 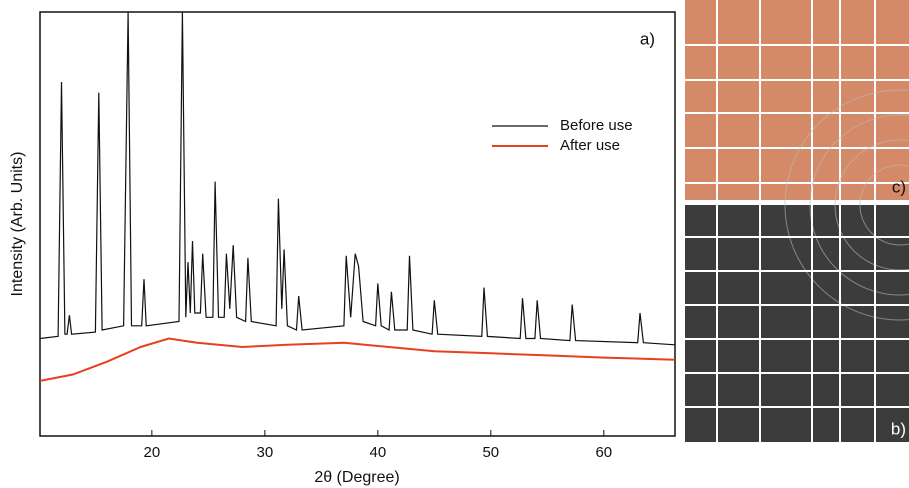 I want to click on x-tick-label: 60, so click(x=603, y=452).